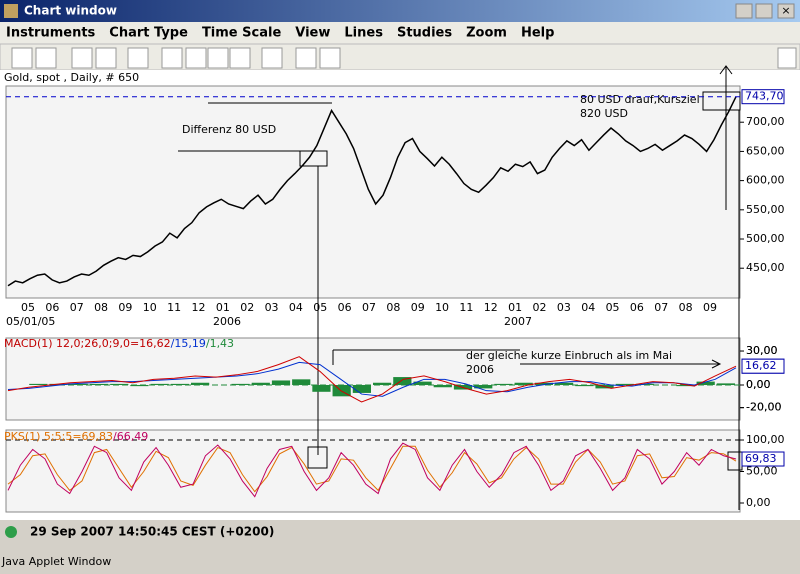 Image resolution: width=800 pixels, height=574 pixels. I want to click on annotation: 820 USD, so click(604, 113).